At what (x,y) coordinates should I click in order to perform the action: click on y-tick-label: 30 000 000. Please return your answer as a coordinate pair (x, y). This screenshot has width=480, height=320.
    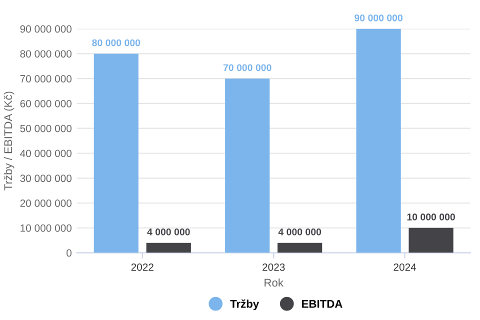
    Looking at the image, I should click on (46, 178).